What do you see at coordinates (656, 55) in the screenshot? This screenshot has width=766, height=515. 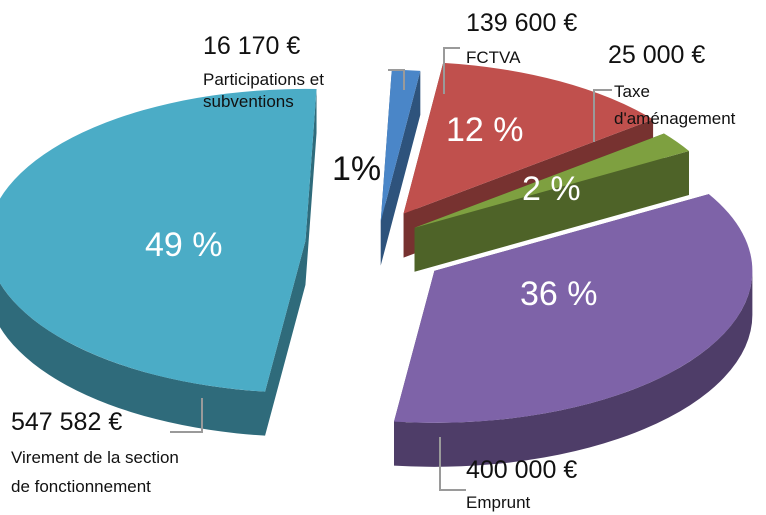 I see `amount-taxe: 25 000 €` at bounding box center [656, 55].